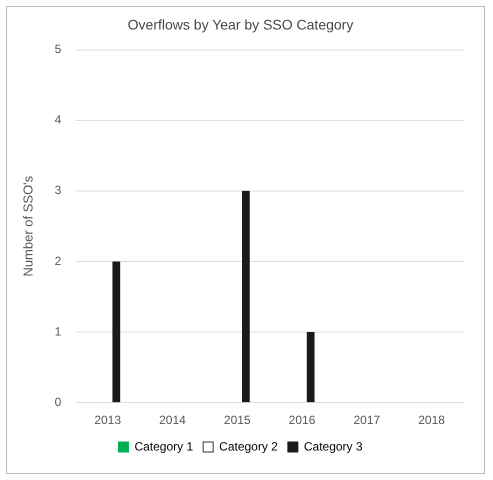 This screenshot has width=493, height=480. What do you see at coordinates (58, 49) in the screenshot?
I see `y-tick-label: 5` at bounding box center [58, 49].